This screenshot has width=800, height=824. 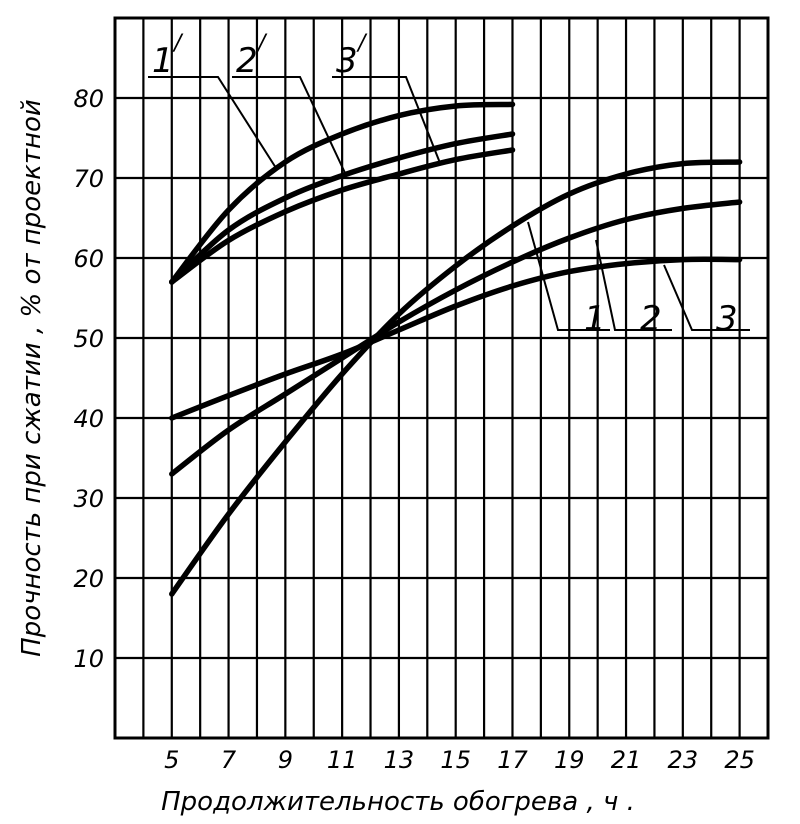 What do you see at coordinates (32, 378) in the screenshot?
I see `y-axis-title: Прочность при сжатии , % от проектной` at bounding box center [32, 378].